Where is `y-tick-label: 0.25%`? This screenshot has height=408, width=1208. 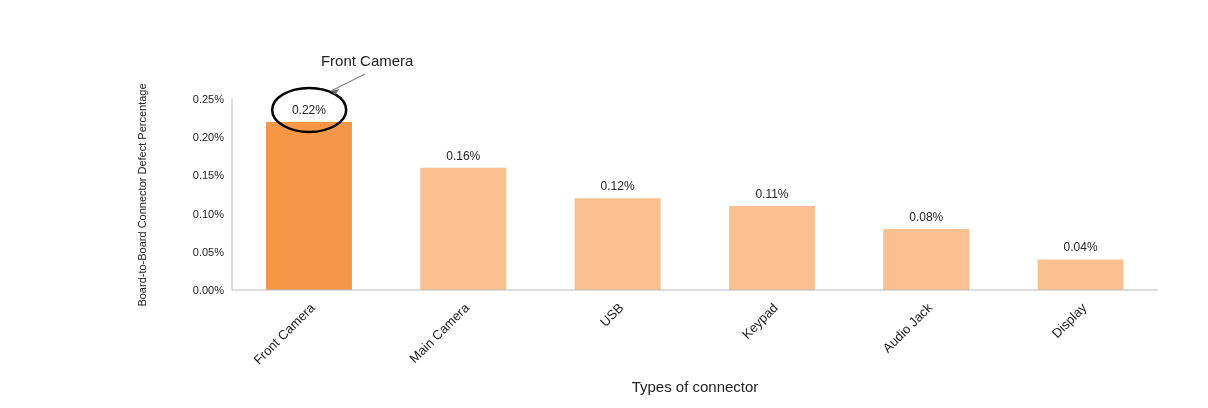 y-tick-label: 0.25% is located at coordinates (208, 98).